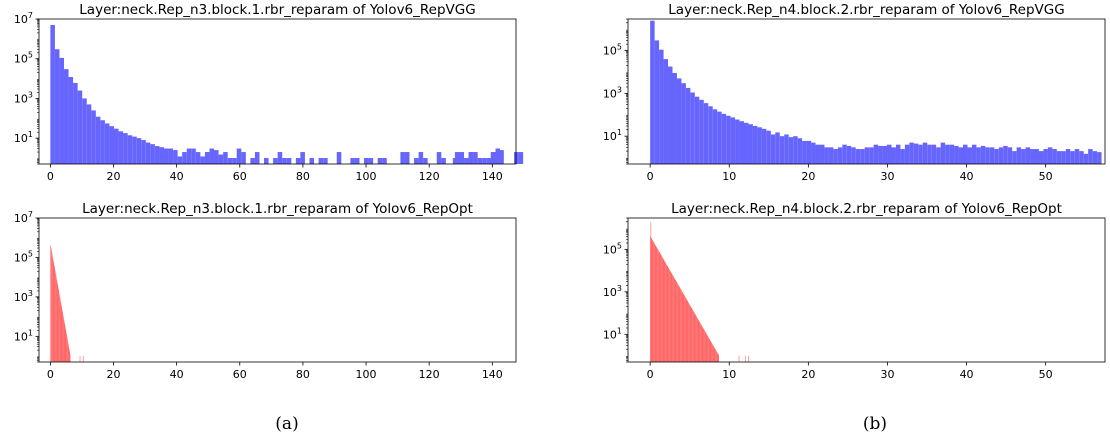  Describe the element at coordinates (177, 374) in the screenshot. I see `x-tick-label: 40` at that location.